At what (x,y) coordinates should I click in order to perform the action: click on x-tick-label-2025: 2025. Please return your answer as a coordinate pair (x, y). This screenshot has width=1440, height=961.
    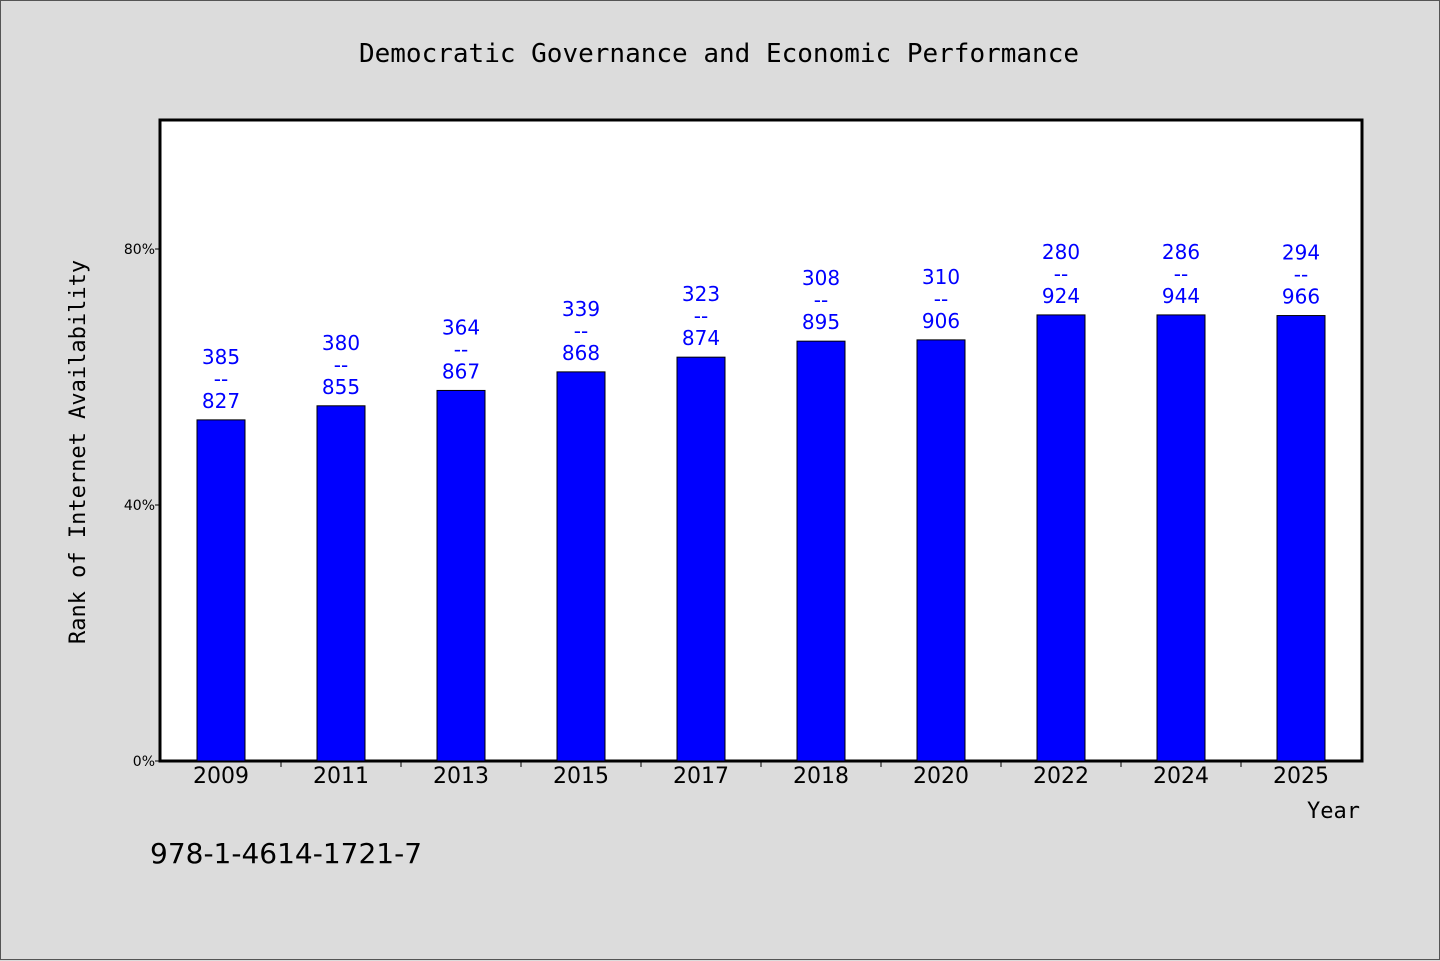
    Looking at the image, I should click on (1301, 776).